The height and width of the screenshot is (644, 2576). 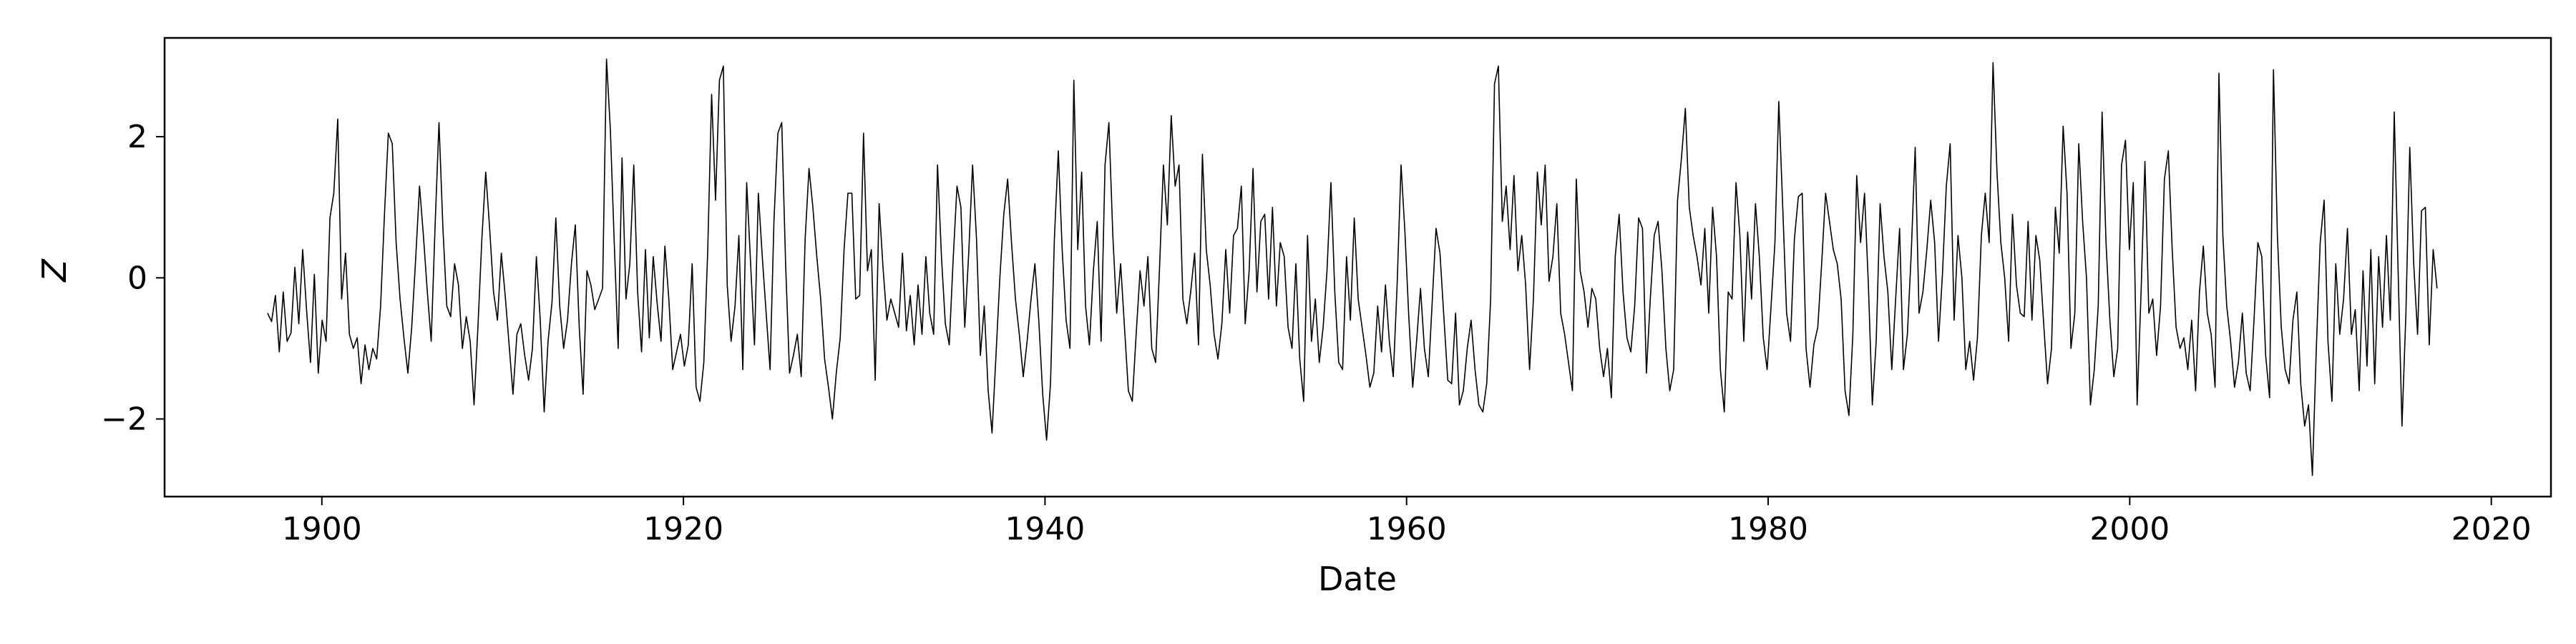 What do you see at coordinates (2491, 529) in the screenshot?
I see `x-tick-label: 2020` at bounding box center [2491, 529].